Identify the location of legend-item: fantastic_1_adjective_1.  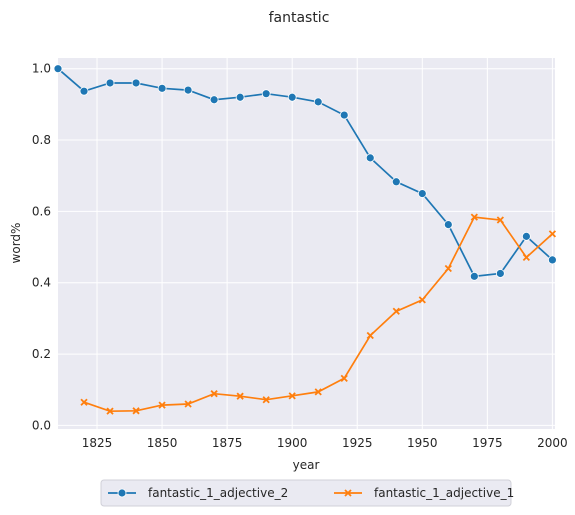
(424, 493).